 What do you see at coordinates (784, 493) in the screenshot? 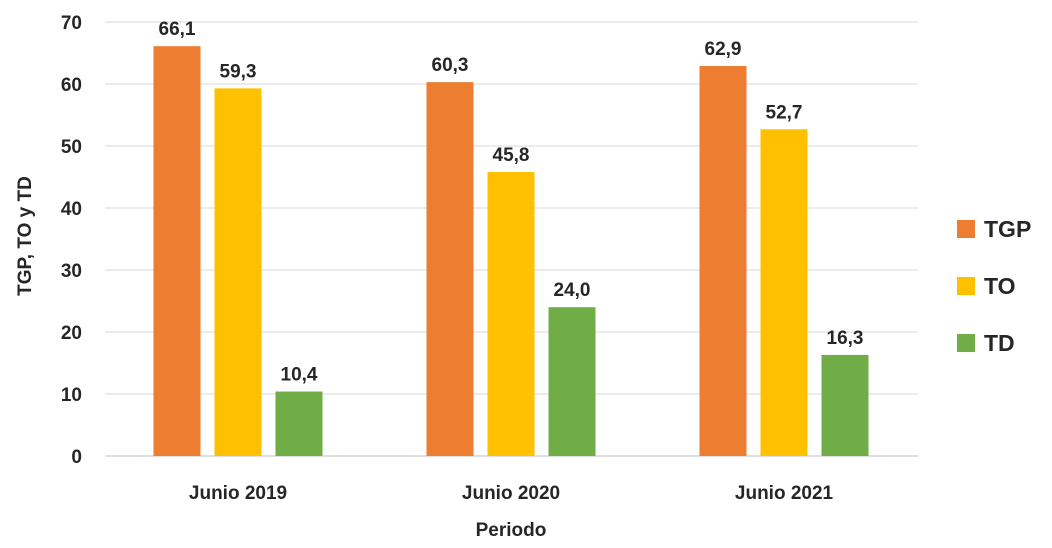
I see `x-category-label: Junio 2021` at bounding box center [784, 493].